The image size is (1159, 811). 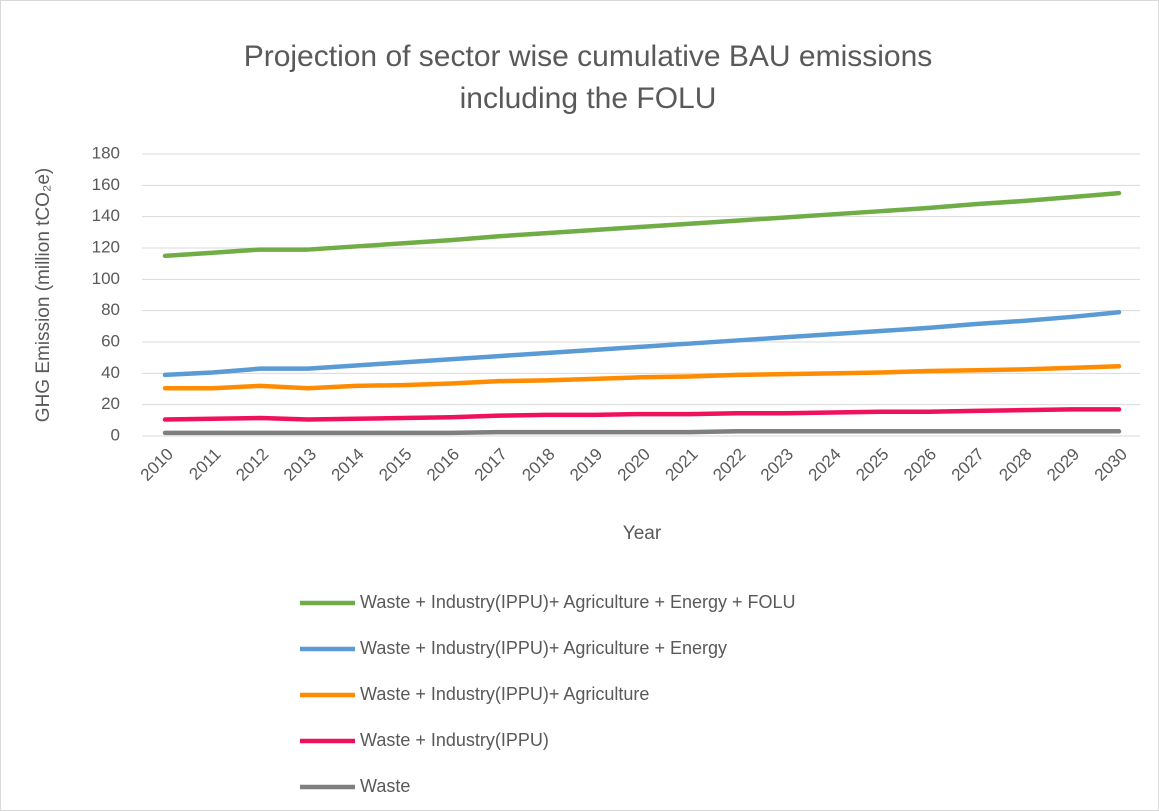 What do you see at coordinates (642, 533) in the screenshot?
I see `x-axis-label: Year` at bounding box center [642, 533].